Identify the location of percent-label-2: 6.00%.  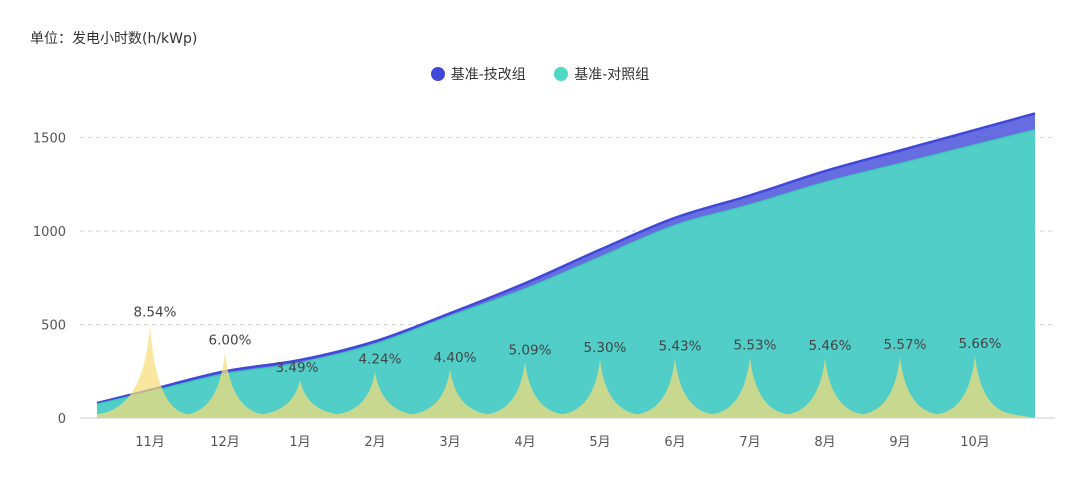
(230, 340).